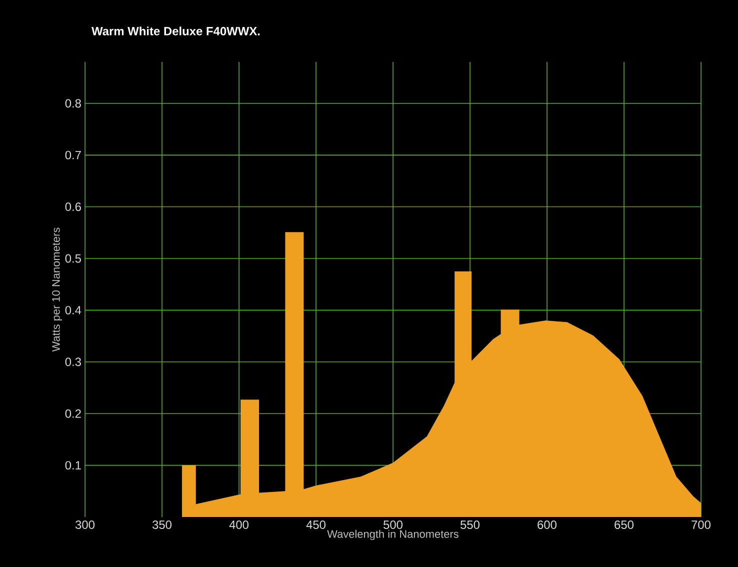  What do you see at coordinates (73, 310) in the screenshot?
I see `y-tick-label: 0.4` at bounding box center [73, 310].